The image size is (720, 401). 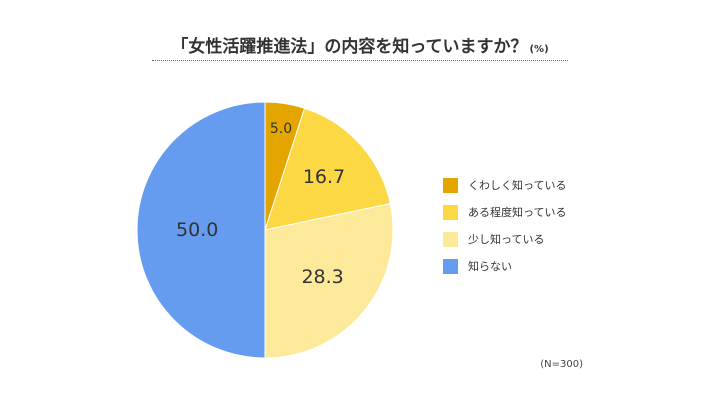 What do you see at coordinates (561, 364) in the screenshot?
I see `sample-size-note: (N=300)` at bounding box center [561, 364].